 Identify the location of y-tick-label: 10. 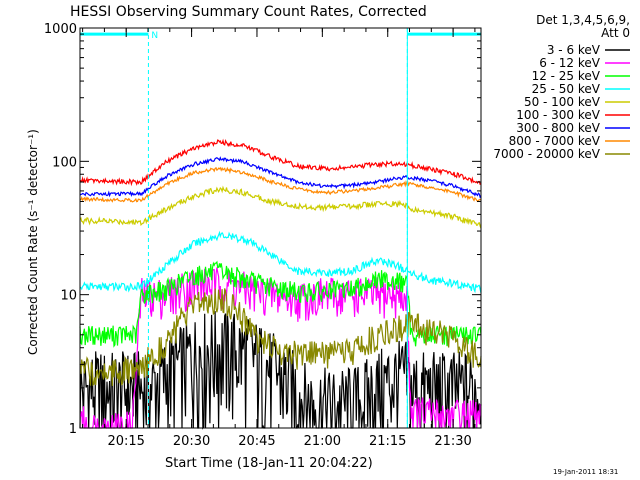
(68, 296).